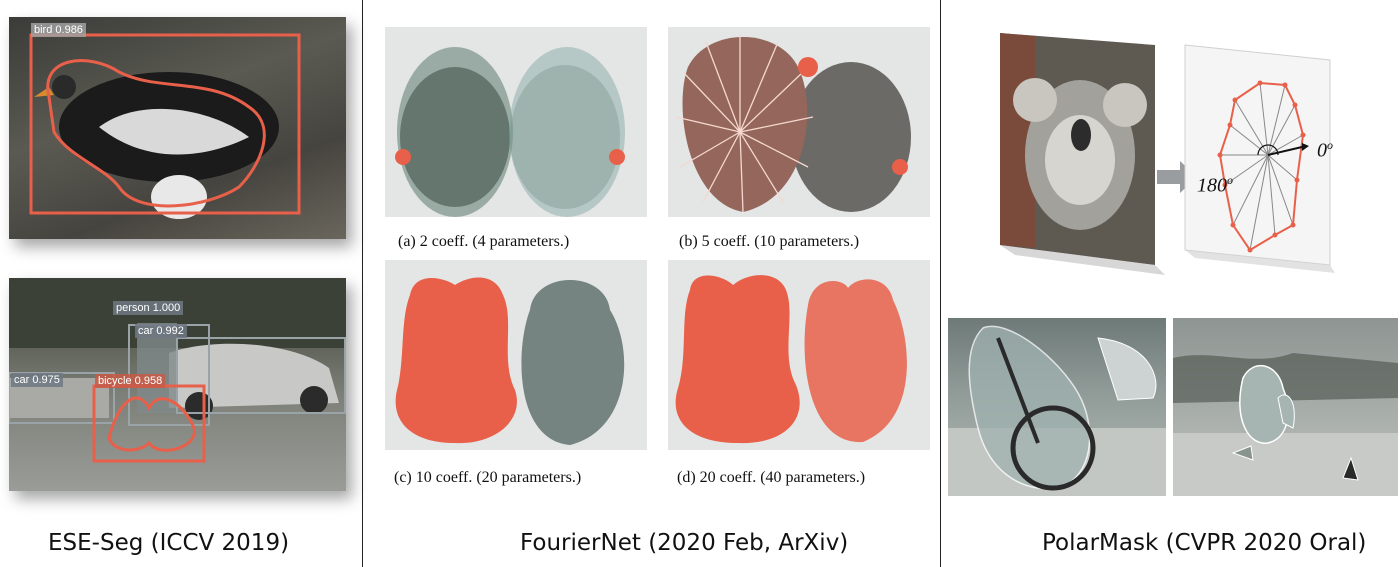 The width and height of the screenshot is (1400, 567). Describe the element at coordinates (799, 122) in the screenshot. I see `fouriernet-panel-b` at that location.